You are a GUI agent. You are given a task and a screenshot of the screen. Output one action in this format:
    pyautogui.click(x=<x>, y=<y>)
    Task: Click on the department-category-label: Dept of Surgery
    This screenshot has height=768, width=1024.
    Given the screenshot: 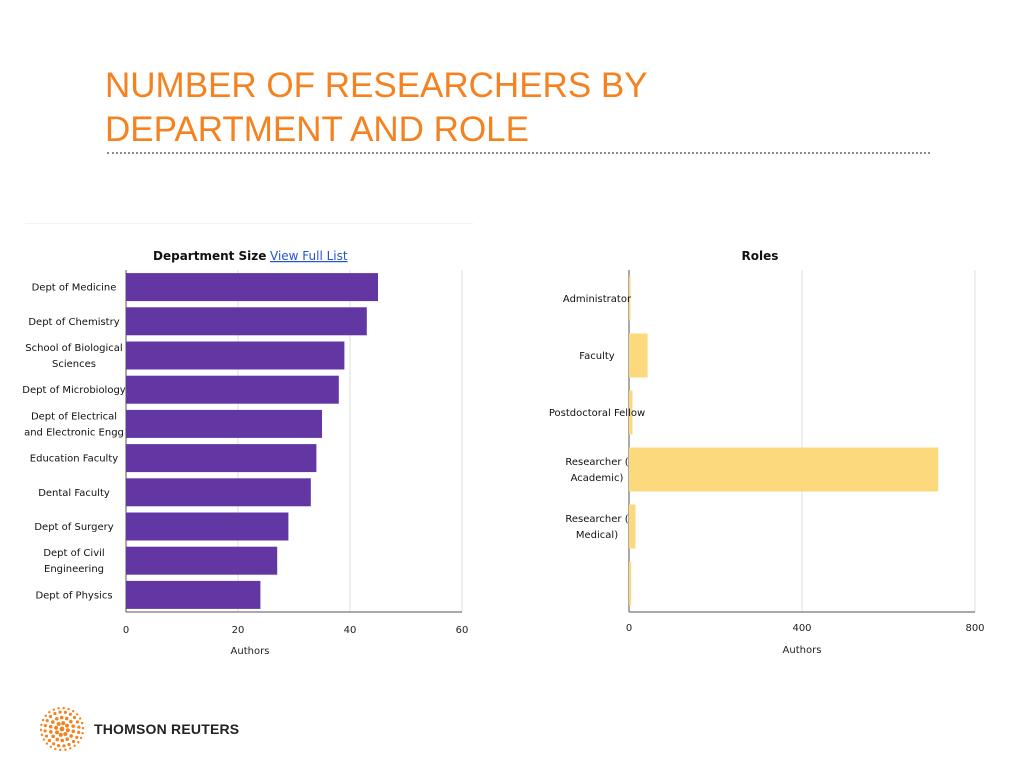 What is the action you would take?
    pyautogui.click(x=73, y=527)
    